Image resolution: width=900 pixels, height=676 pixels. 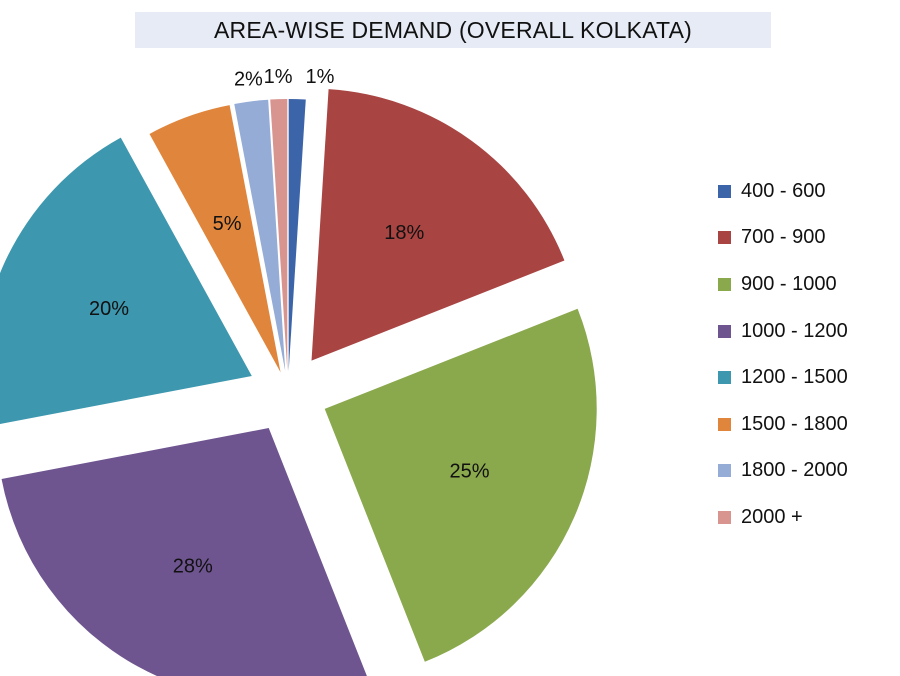 What do you see at coordinates (193, 566) in the screenshot?
I see `slice-data-label-3: 28%` at bounding box center [193, 566].